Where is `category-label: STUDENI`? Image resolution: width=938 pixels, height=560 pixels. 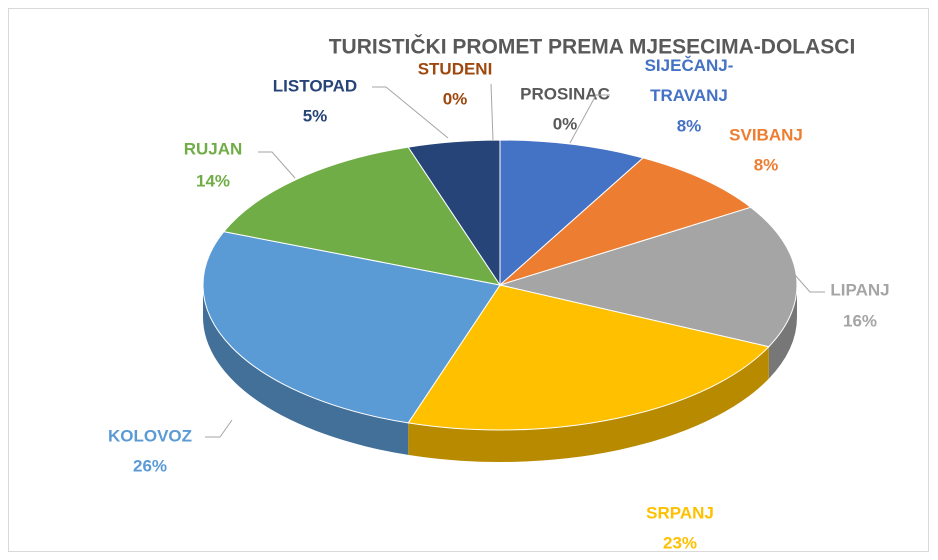 category-label: STUDENI is located at coordinates (455, 68).